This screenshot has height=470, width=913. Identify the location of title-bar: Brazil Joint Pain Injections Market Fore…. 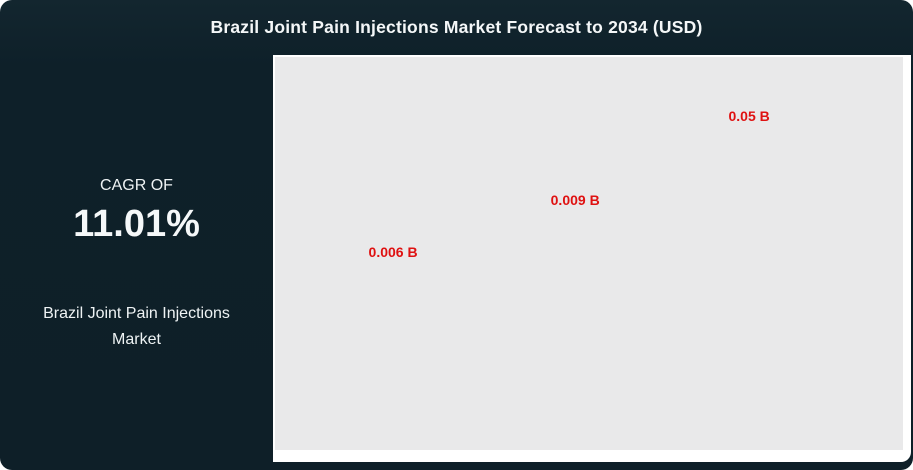
(456, 27).